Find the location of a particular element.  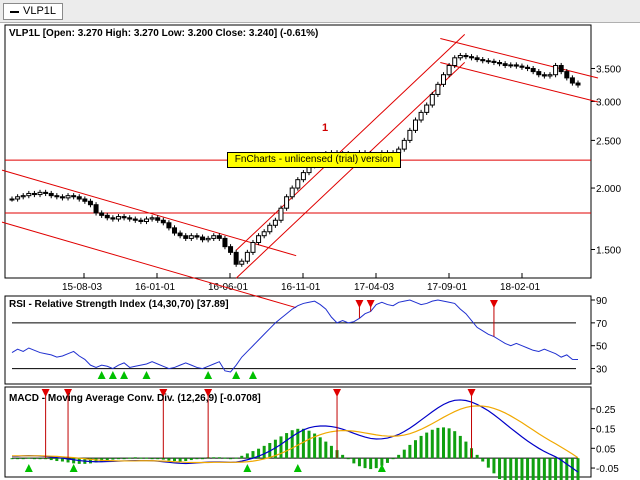

rsi-line is located at coordinates (295, 336).